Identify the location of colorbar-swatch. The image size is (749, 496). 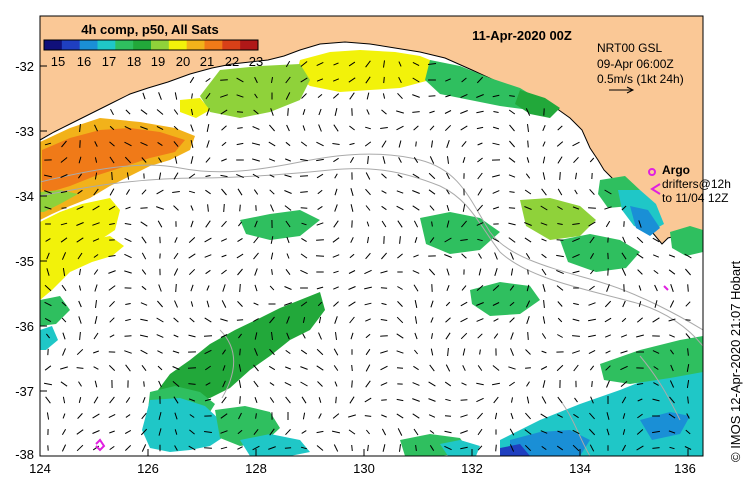
(53, 45).